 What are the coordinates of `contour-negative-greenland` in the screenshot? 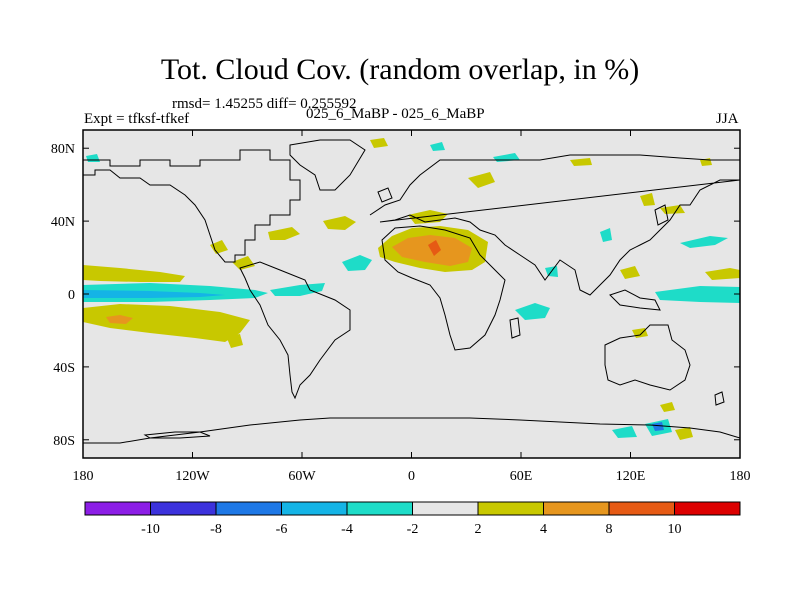 It's located at (437, 146).